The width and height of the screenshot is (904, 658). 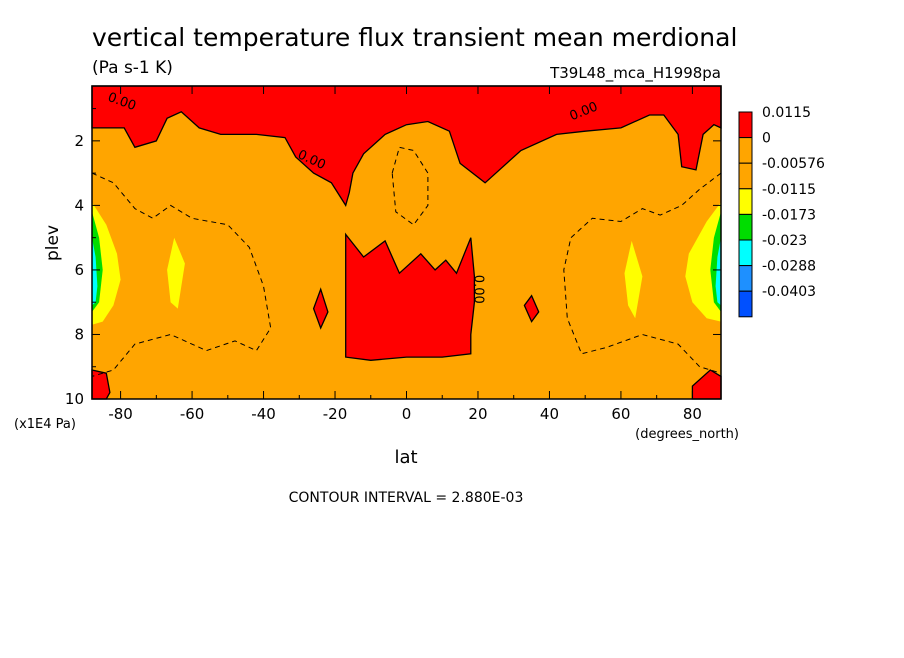 What do you see at coordinates (192, 414) in the screenshot?
I see `x-tick-label: -60` at bounding box center [192, 414].